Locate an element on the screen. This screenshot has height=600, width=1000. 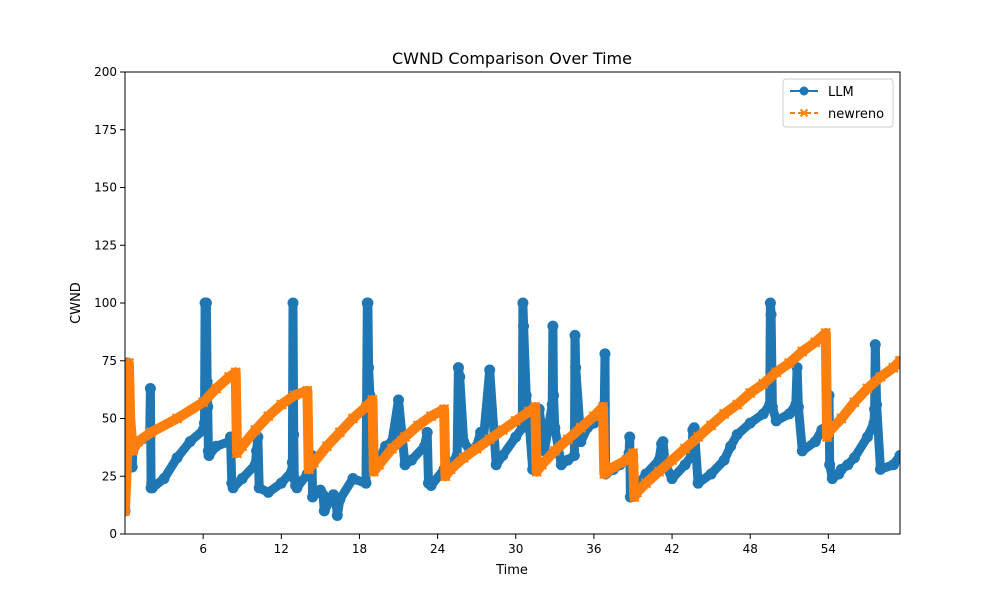
y-tick-label: 200 is located at coordinates (105, 72).